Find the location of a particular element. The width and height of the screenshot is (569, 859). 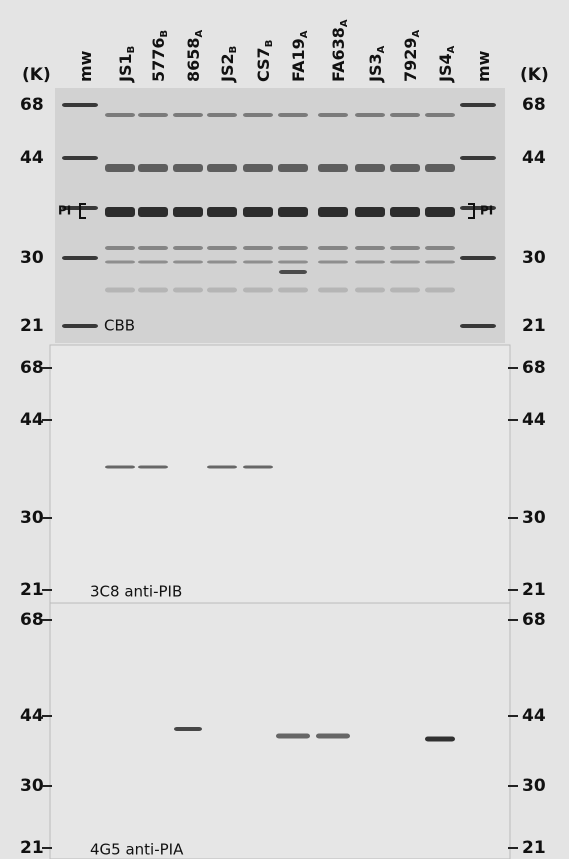

band-label-left: PI is located at coordinates (64, 211).